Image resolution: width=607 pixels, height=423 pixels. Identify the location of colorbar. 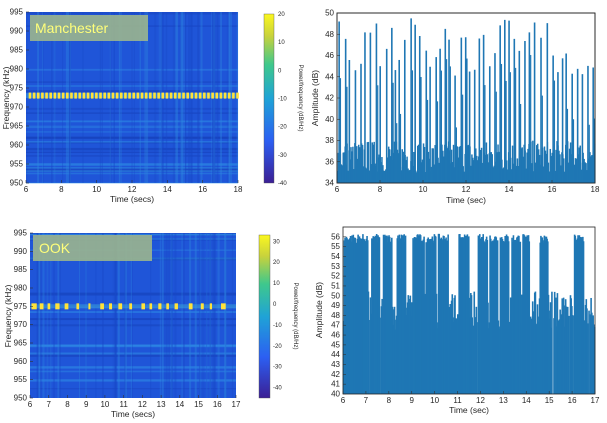
(264, 316).